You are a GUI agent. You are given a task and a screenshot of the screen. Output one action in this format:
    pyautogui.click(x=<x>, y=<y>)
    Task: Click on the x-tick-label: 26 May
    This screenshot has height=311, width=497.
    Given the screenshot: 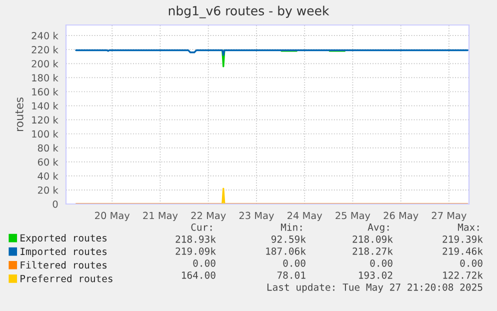 What is the action you would take?
    pyautogui.click(x=401, y=217)
    